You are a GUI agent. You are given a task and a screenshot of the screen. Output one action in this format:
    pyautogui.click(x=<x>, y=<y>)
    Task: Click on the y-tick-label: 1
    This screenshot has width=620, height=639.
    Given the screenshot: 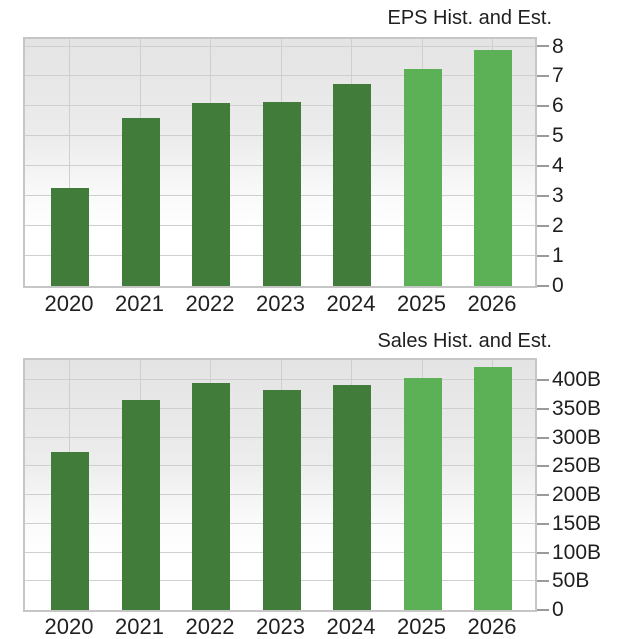 What is the action you would take?
    pyautogui.click(x=558, y=256)
    